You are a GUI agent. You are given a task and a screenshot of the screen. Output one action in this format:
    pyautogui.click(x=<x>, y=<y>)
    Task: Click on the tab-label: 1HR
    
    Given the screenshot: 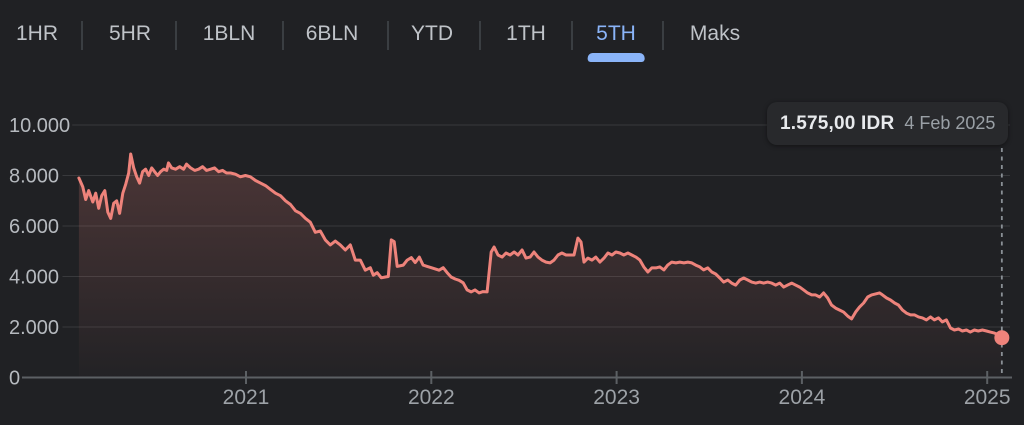 What is the action you would take?
    pyautogui.click(x=37, y=33)
    